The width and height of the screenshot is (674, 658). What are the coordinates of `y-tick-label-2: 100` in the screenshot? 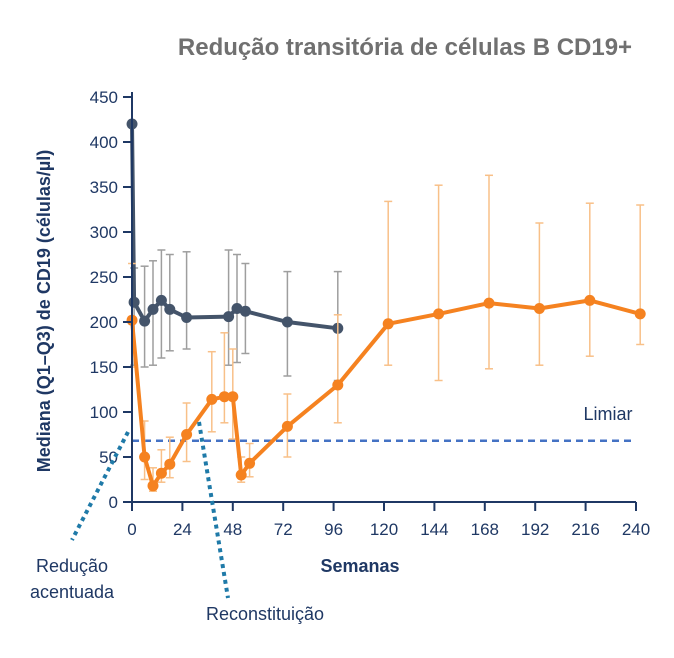 It's located at (104, 412).